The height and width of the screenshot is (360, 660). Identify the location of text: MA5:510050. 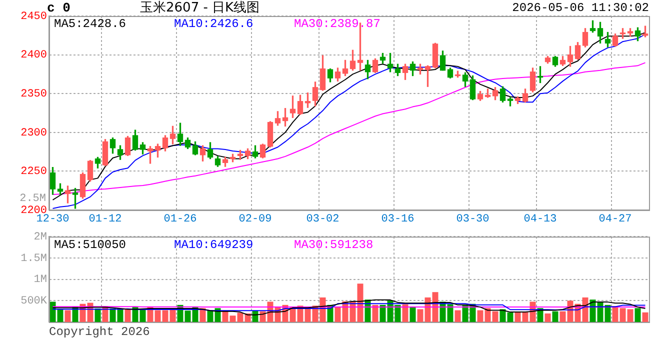
(90, 245).